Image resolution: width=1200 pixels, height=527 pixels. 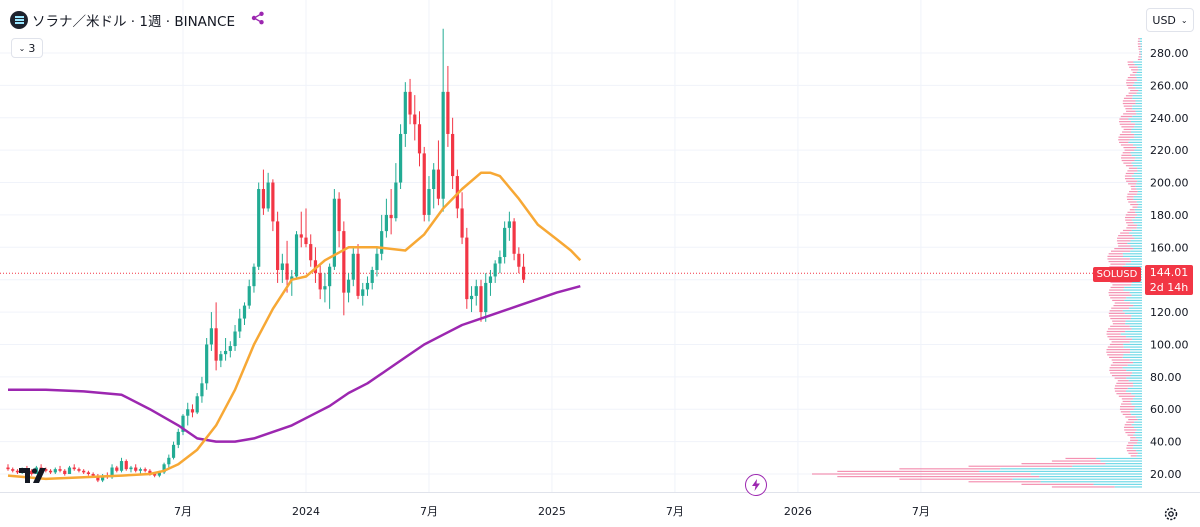 I want to click on last-price-tag: 144.01 2d 14h, so click(x=1169, y=280).